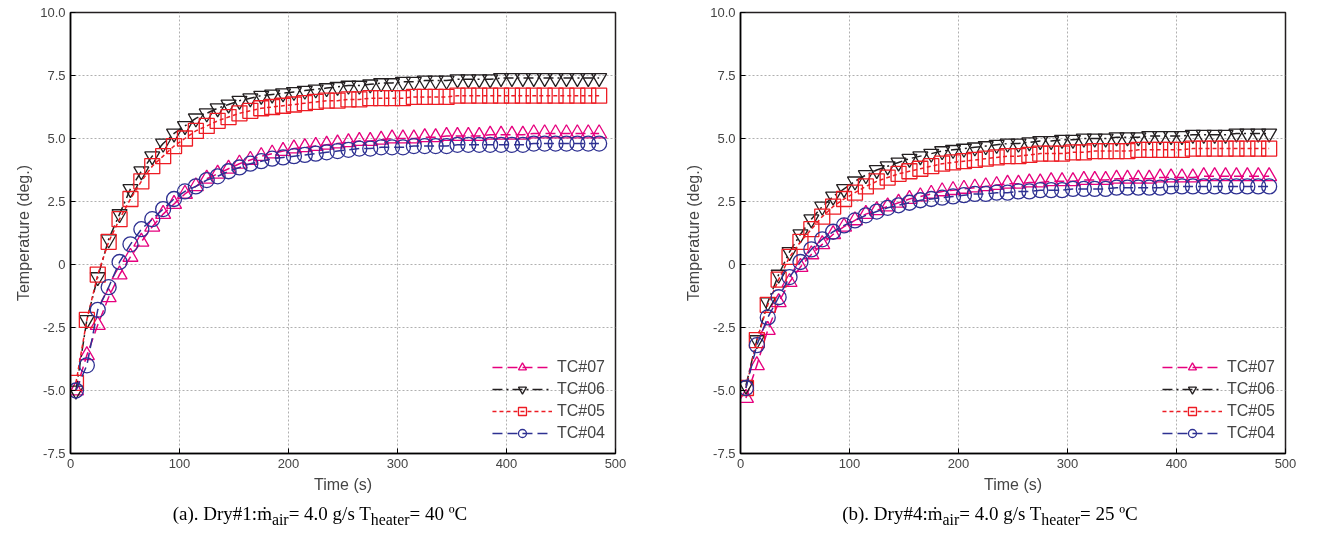 This screenshot has width=1332, height=552. I want to click on text: (a). Dry#1:ṁ$_{air}$= 4.0 g/s T$_{heater}$= 40 ºC, so click(320, 516).